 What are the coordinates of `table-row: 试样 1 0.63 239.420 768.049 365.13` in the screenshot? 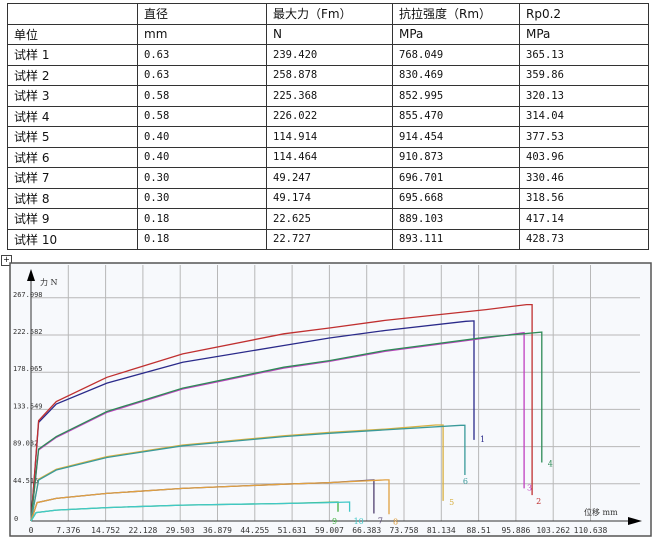 It's located at (328, 55).